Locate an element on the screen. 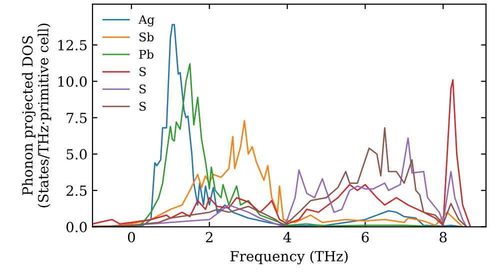  legend-label: Pb is located at coordinates (146, 54).